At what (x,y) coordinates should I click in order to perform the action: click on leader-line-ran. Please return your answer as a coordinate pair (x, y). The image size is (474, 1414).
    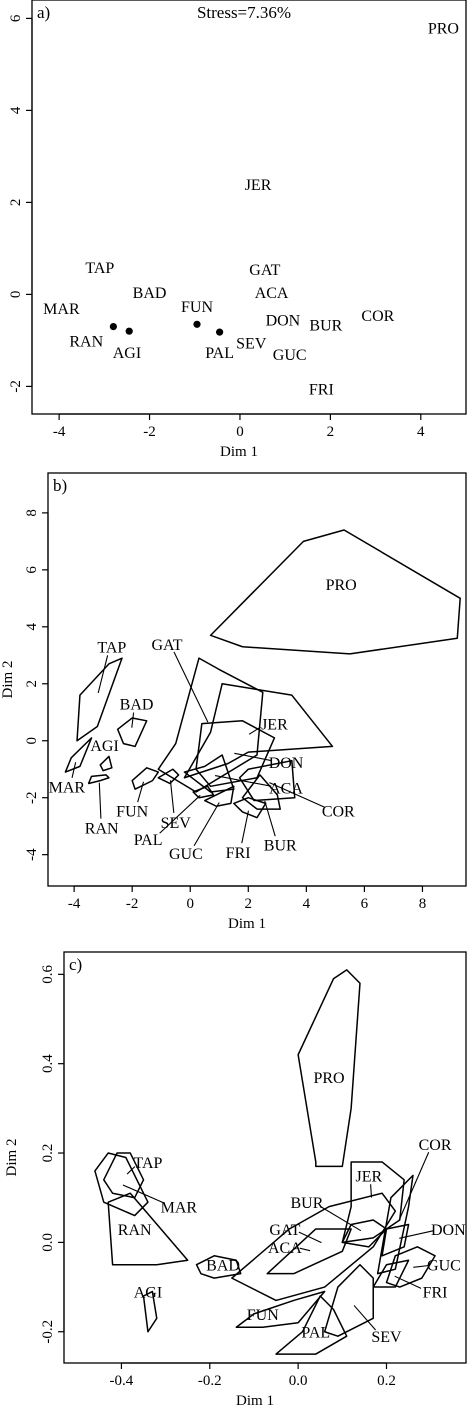
    Looking at the image, I should click on (100, 800).